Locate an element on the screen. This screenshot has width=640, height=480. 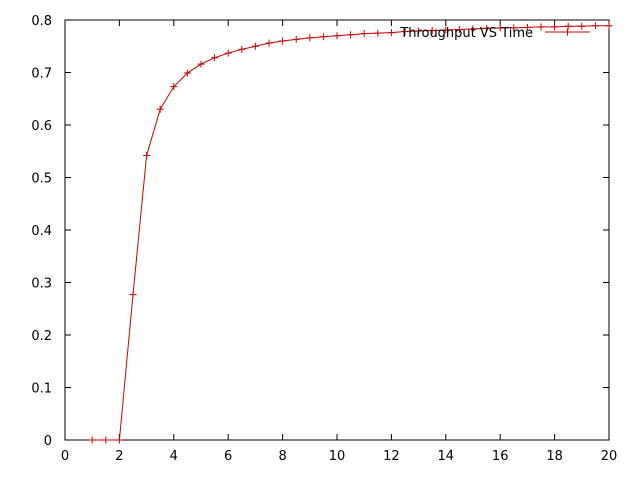
x-tick-label-9: 18 is located at coordinates (554, 456).